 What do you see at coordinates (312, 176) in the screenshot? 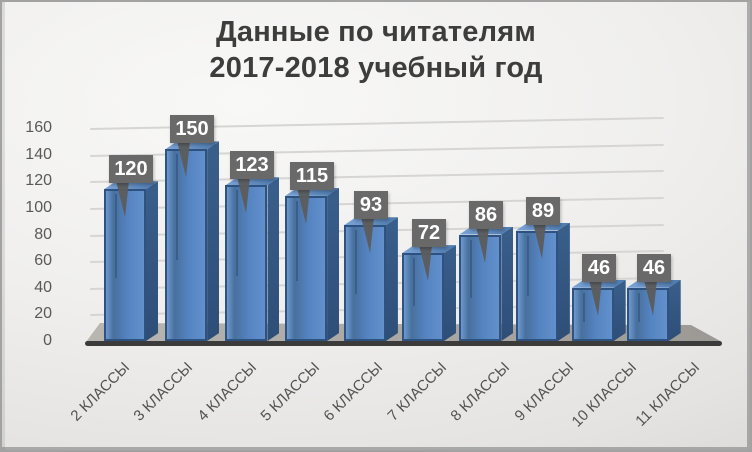
I see `data-label-callout: 115` at bounding box center [312, 176].